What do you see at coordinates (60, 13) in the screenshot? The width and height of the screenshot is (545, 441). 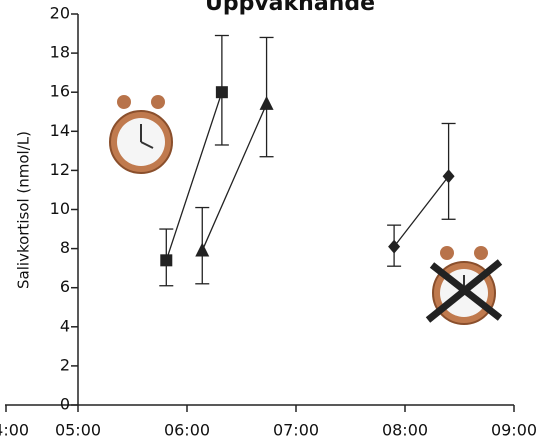 I see `y-tick-label: 20` at bounding box center [60, 13].